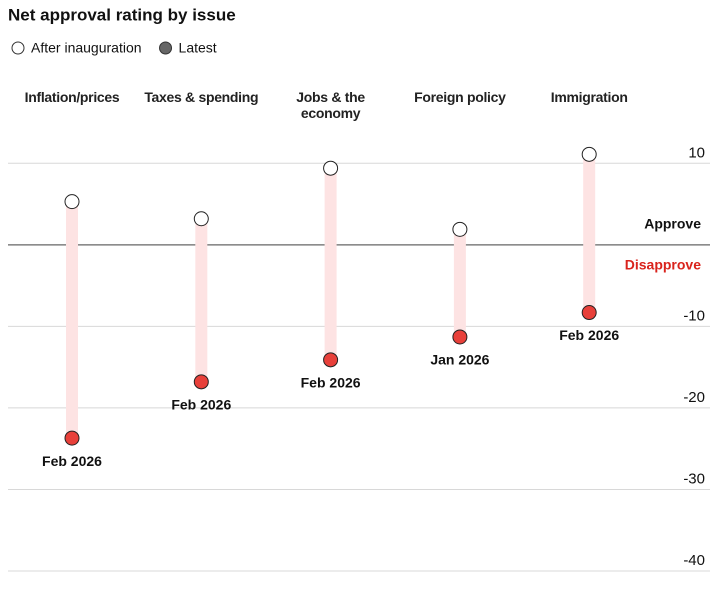  Describe the element at coordinates (198, 48) in the screenshot. I see `legend-label: Latest` at that location.